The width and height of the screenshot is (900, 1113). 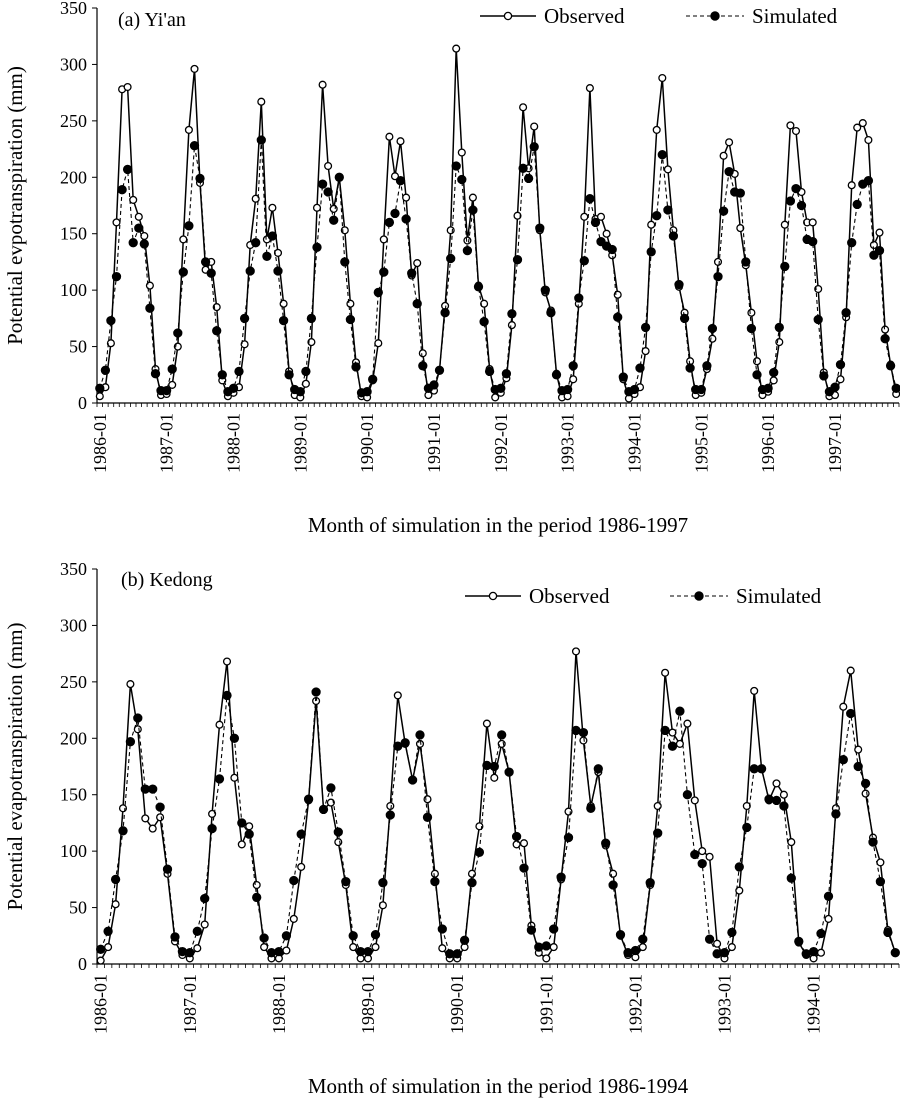 I want to click on y-tick-label: 150, so click(x=73, y=234).